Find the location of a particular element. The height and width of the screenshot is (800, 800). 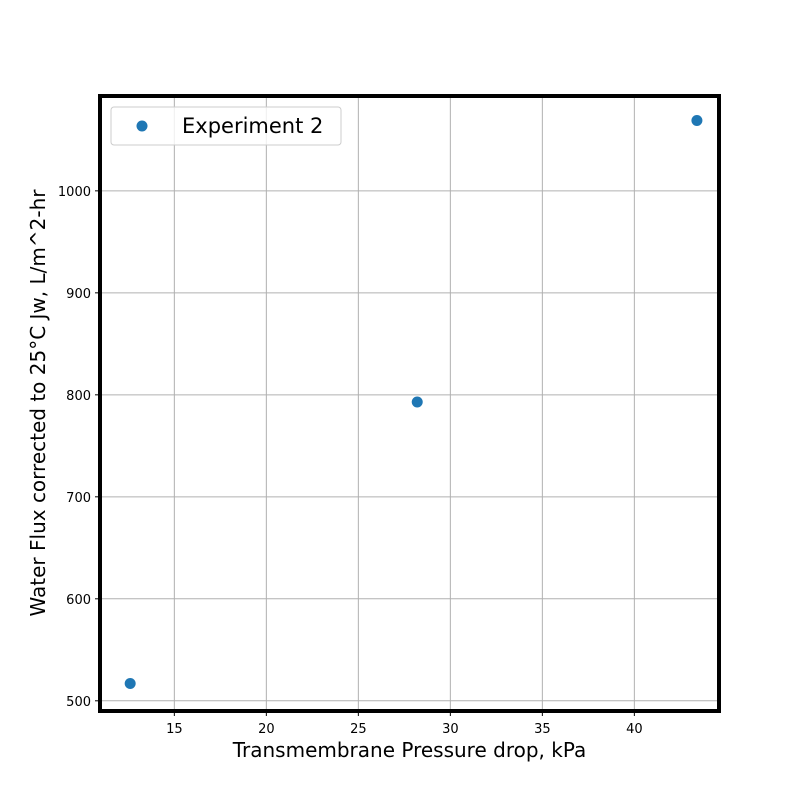

x-tick-label: 15 is located at coordinates (174, 729).